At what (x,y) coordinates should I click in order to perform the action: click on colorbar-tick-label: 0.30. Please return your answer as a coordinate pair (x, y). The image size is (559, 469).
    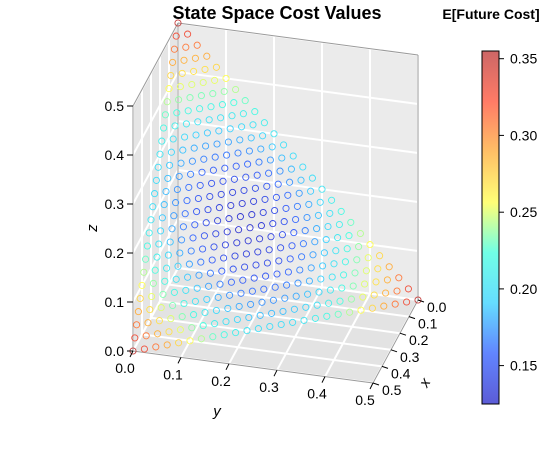
    Looking at the image, I should click on (523, 135).